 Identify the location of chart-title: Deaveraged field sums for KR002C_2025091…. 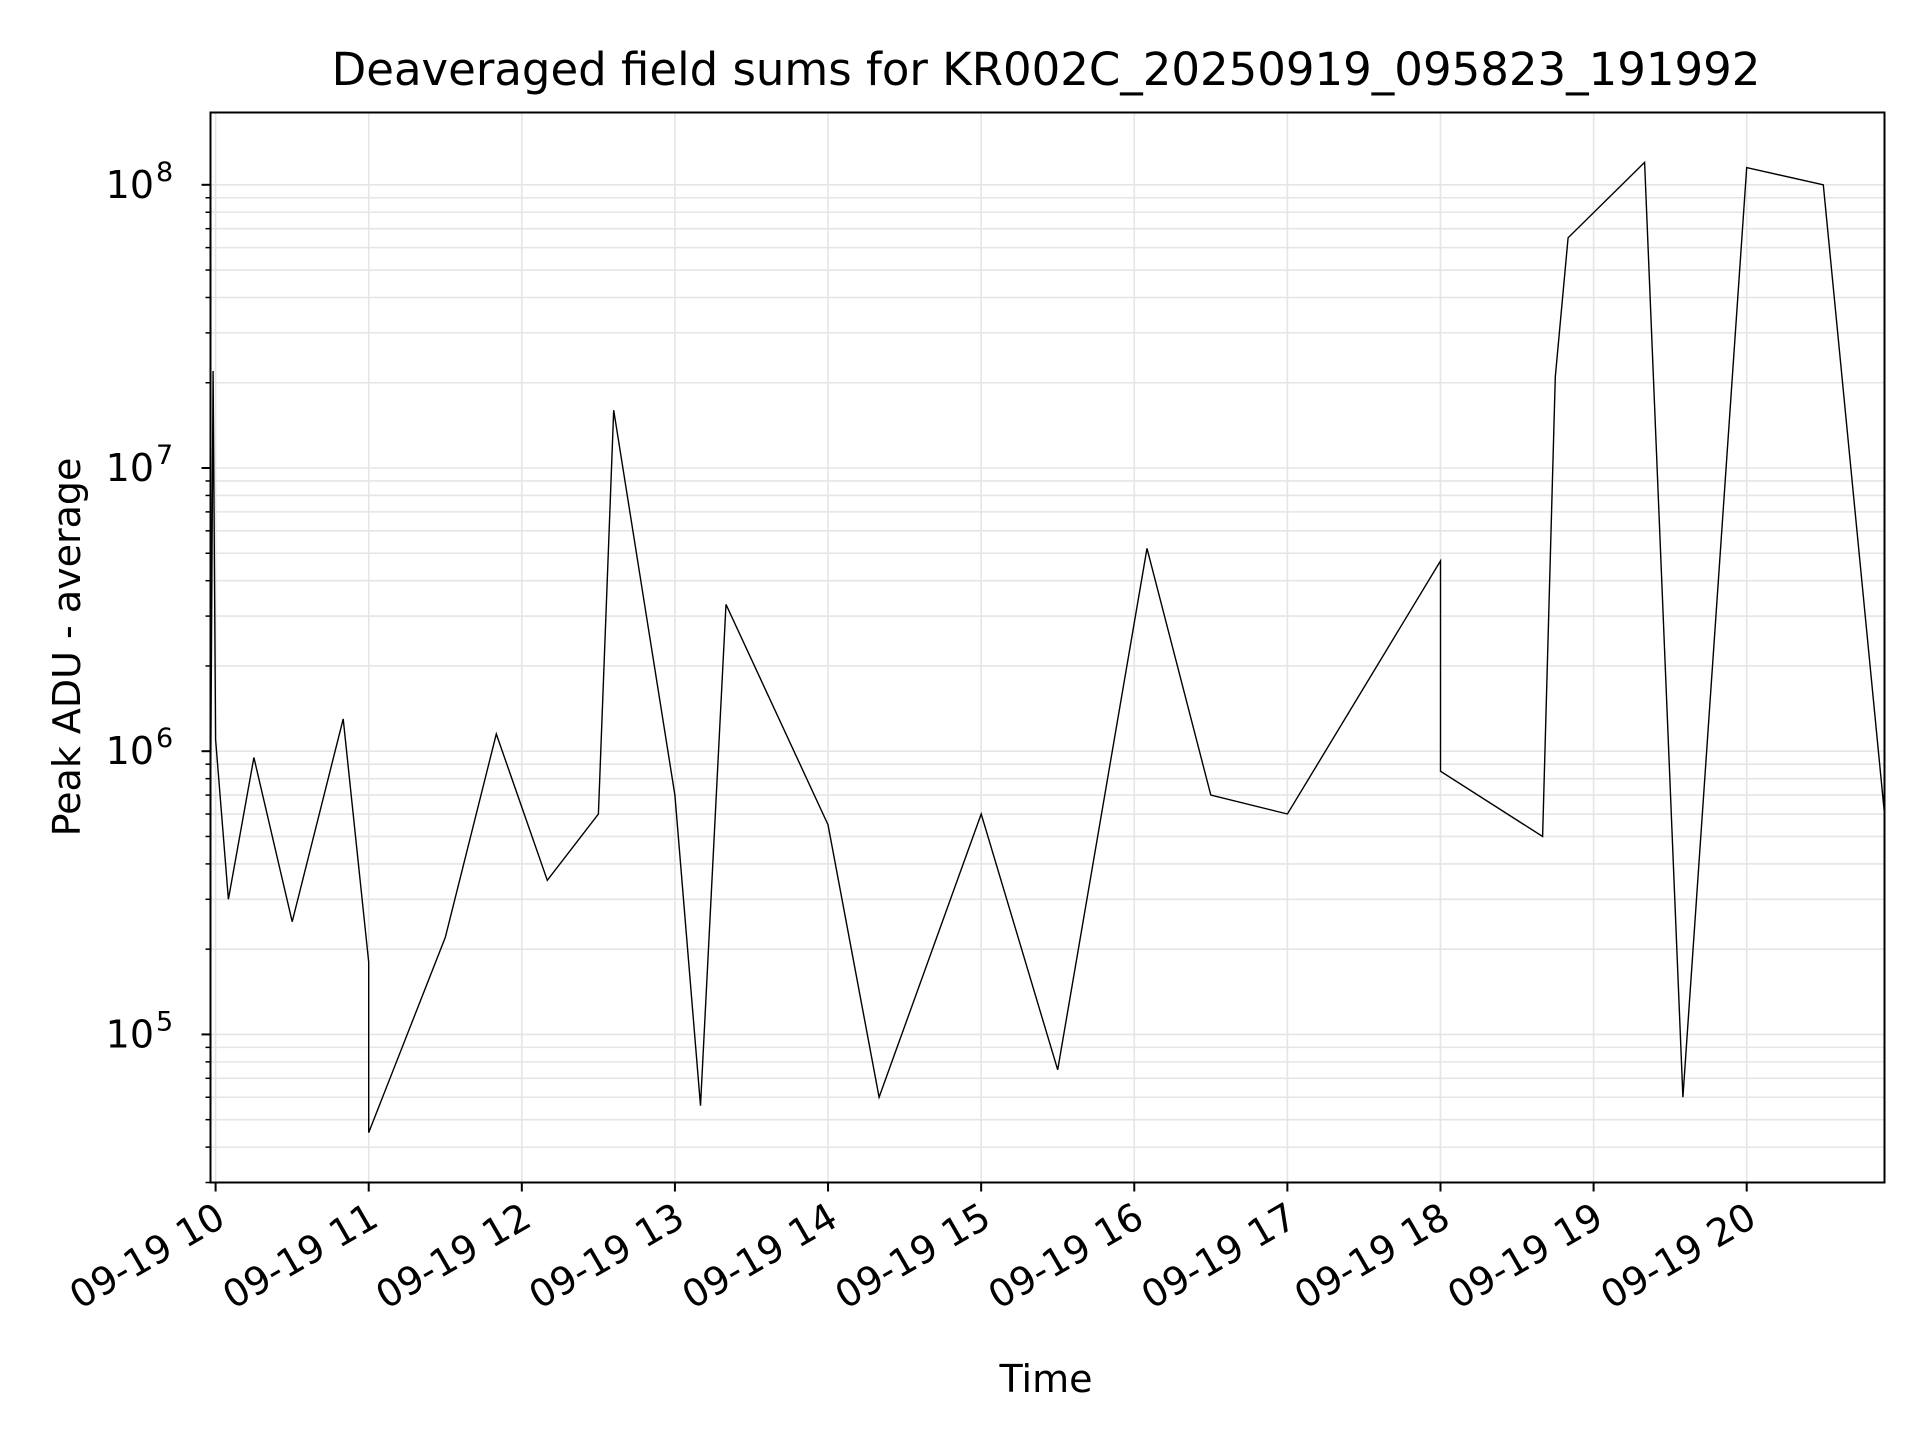
(1046, 69).